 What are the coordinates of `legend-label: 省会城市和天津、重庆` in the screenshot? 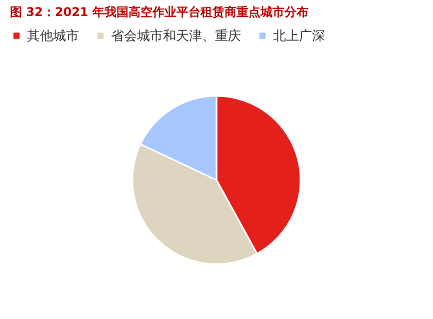 It's located at (176, 36).